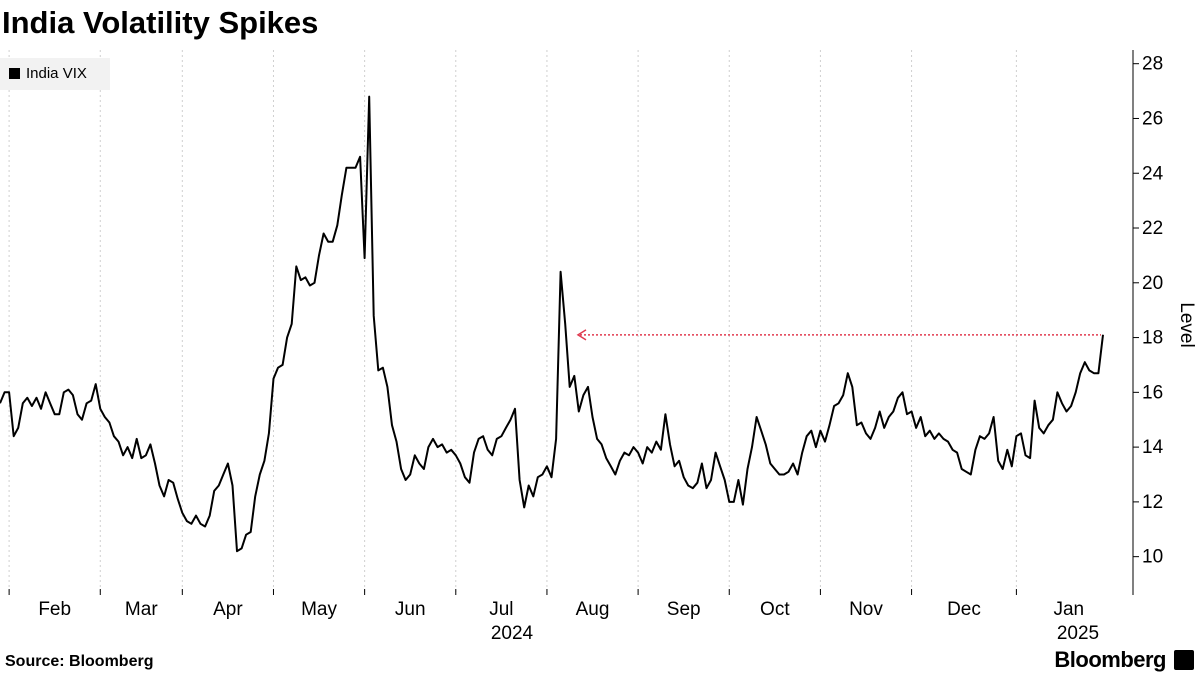 The image size is (1200, 675). I want to click on y-tick-label: 12, so click(1152, 502).